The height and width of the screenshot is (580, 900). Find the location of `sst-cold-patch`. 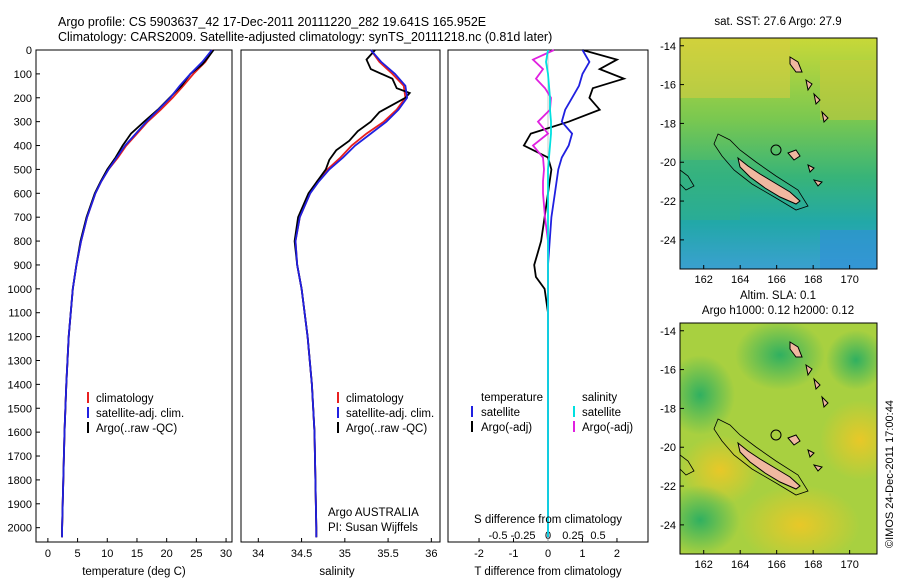

sst-cold-patch is located at coordinates (848, 249).